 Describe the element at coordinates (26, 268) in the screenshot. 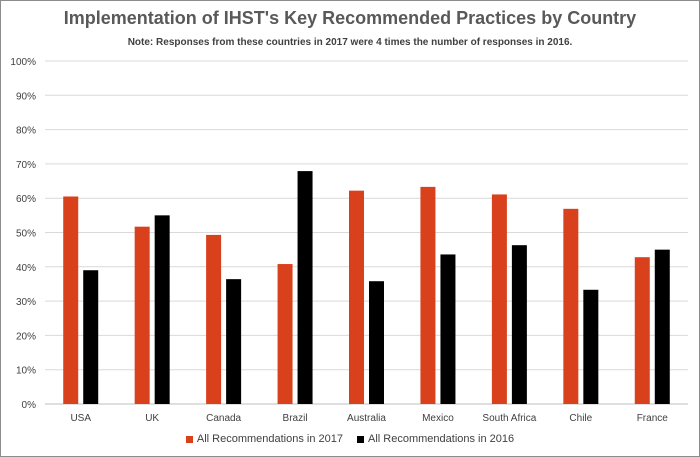

I see `y-tick-label: 40%` at that location.